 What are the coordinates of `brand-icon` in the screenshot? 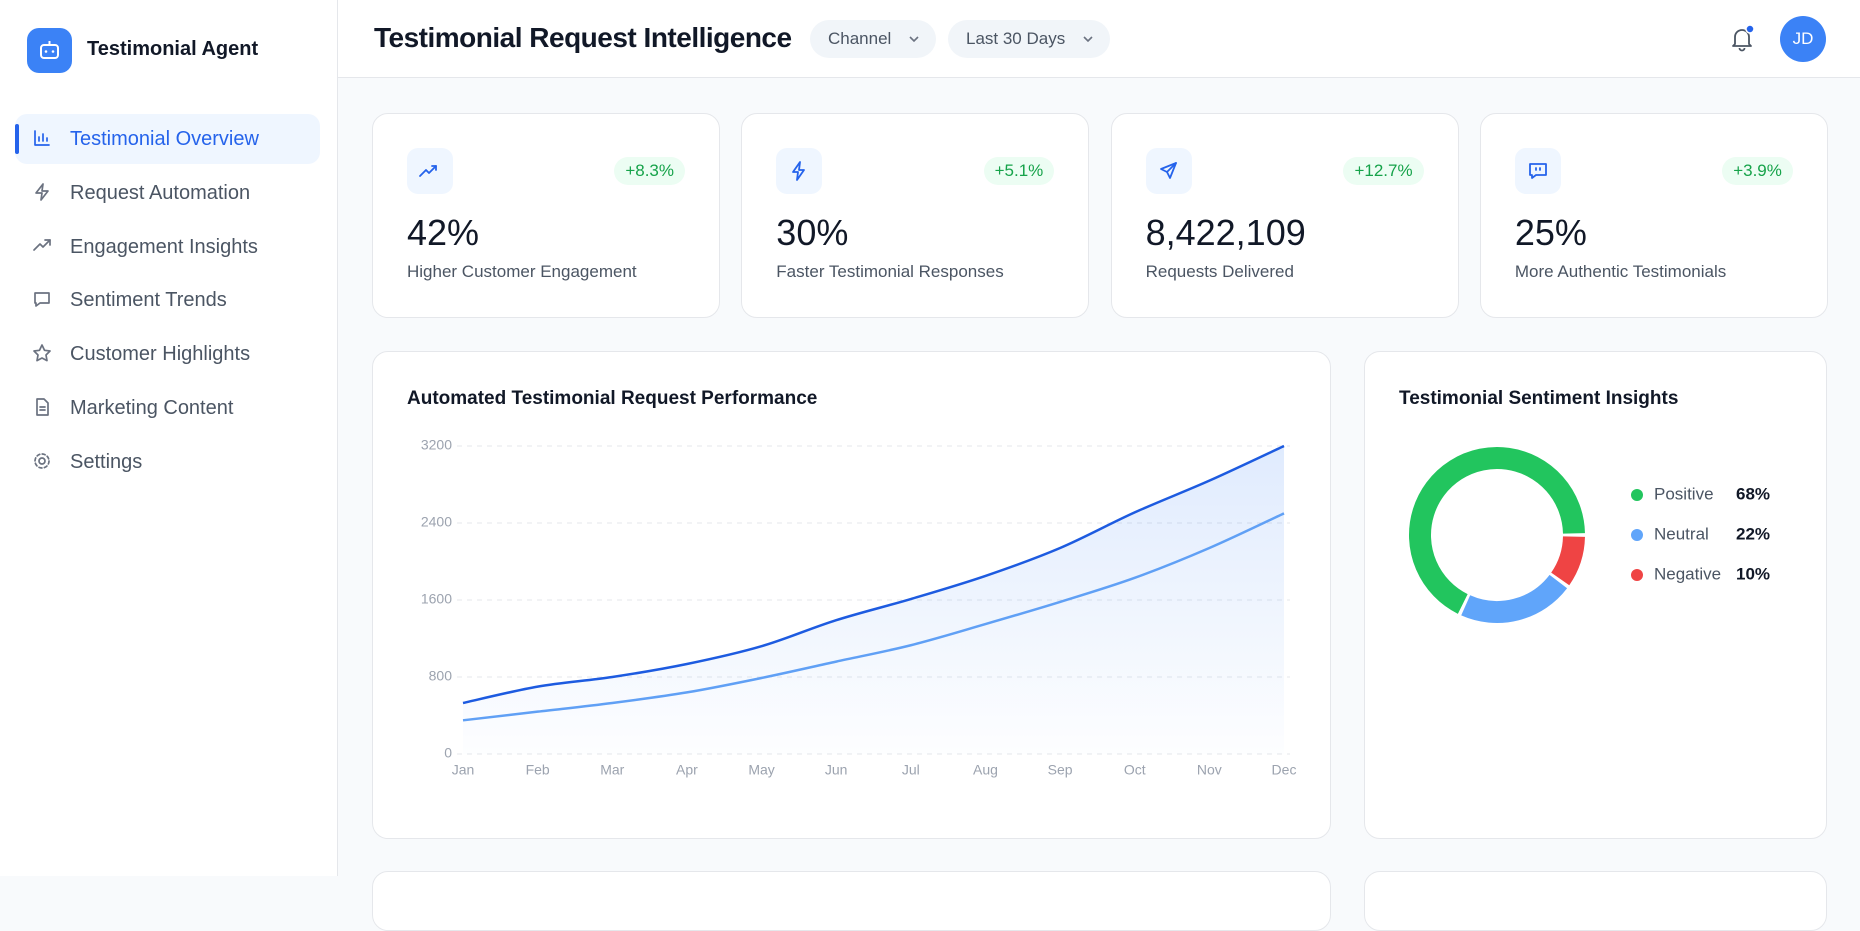 It's located at (49, 50).